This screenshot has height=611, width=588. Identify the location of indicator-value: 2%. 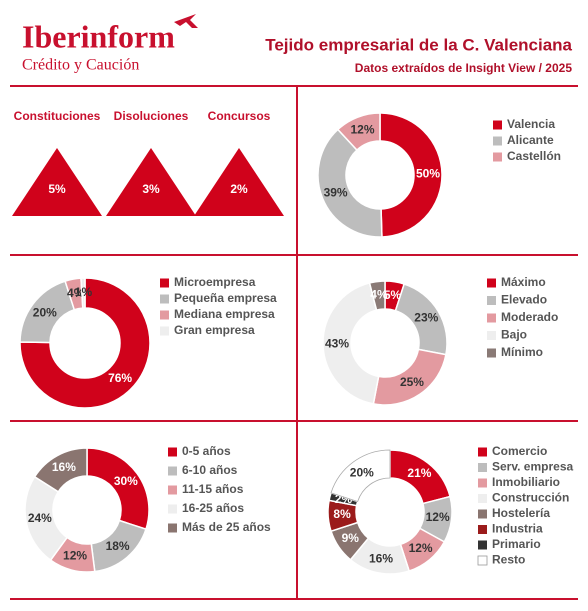
(239, 189).